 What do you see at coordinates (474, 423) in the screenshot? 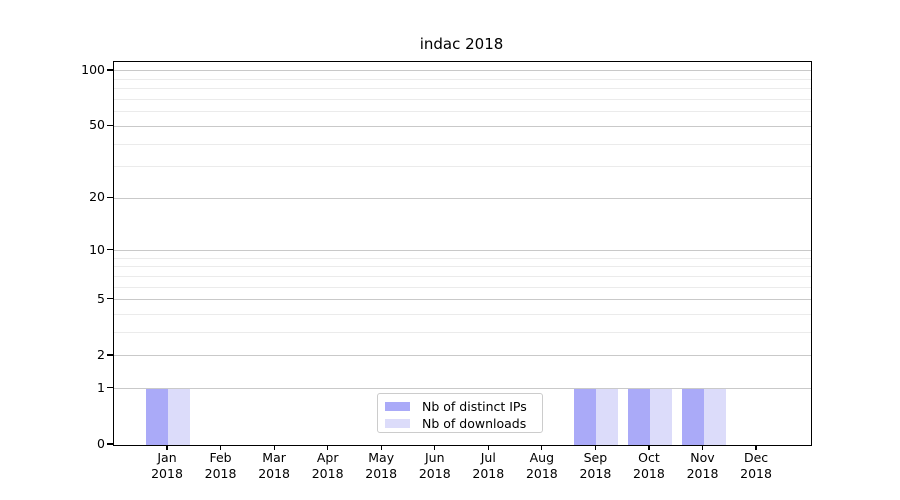
I see `legend-label-downloads: Nb of downloads` at bounding box center [474, 423].